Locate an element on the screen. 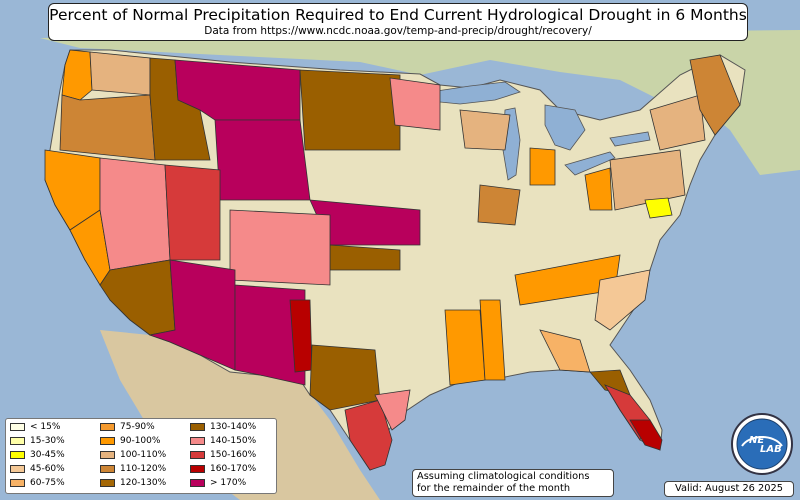 The width and height of the screenshot is (800, 500). logo-text: NE is located at coordinates (756, 440).